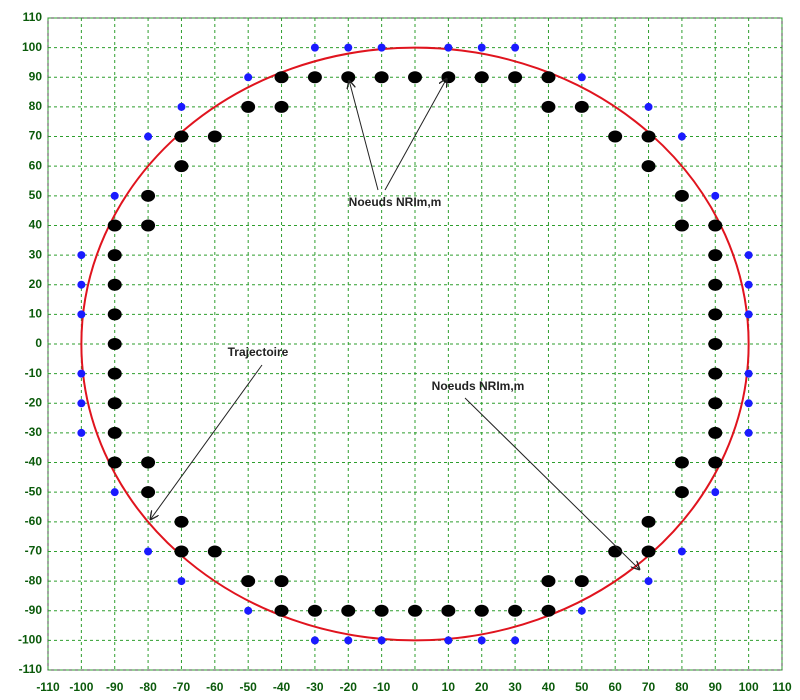  What do you see at coordinates (349, 687) in the screenshot?
I see `x-tick-label: -20` at bounding box center [349, 687].